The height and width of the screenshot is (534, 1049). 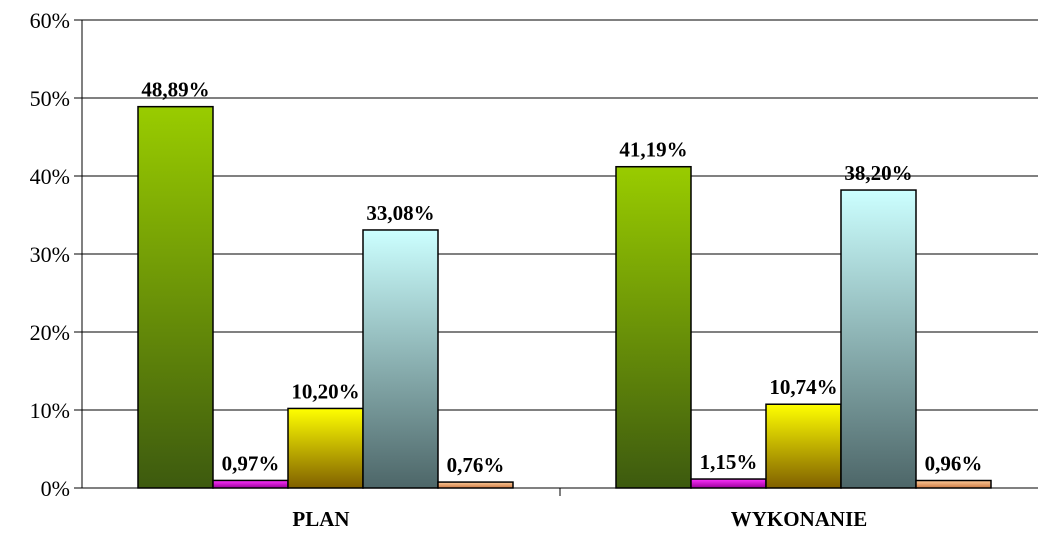 What do you see at coordinates (653, 150) in the screenshot?
I see `data-label: 41,19%` at bounding box center [653, 150].